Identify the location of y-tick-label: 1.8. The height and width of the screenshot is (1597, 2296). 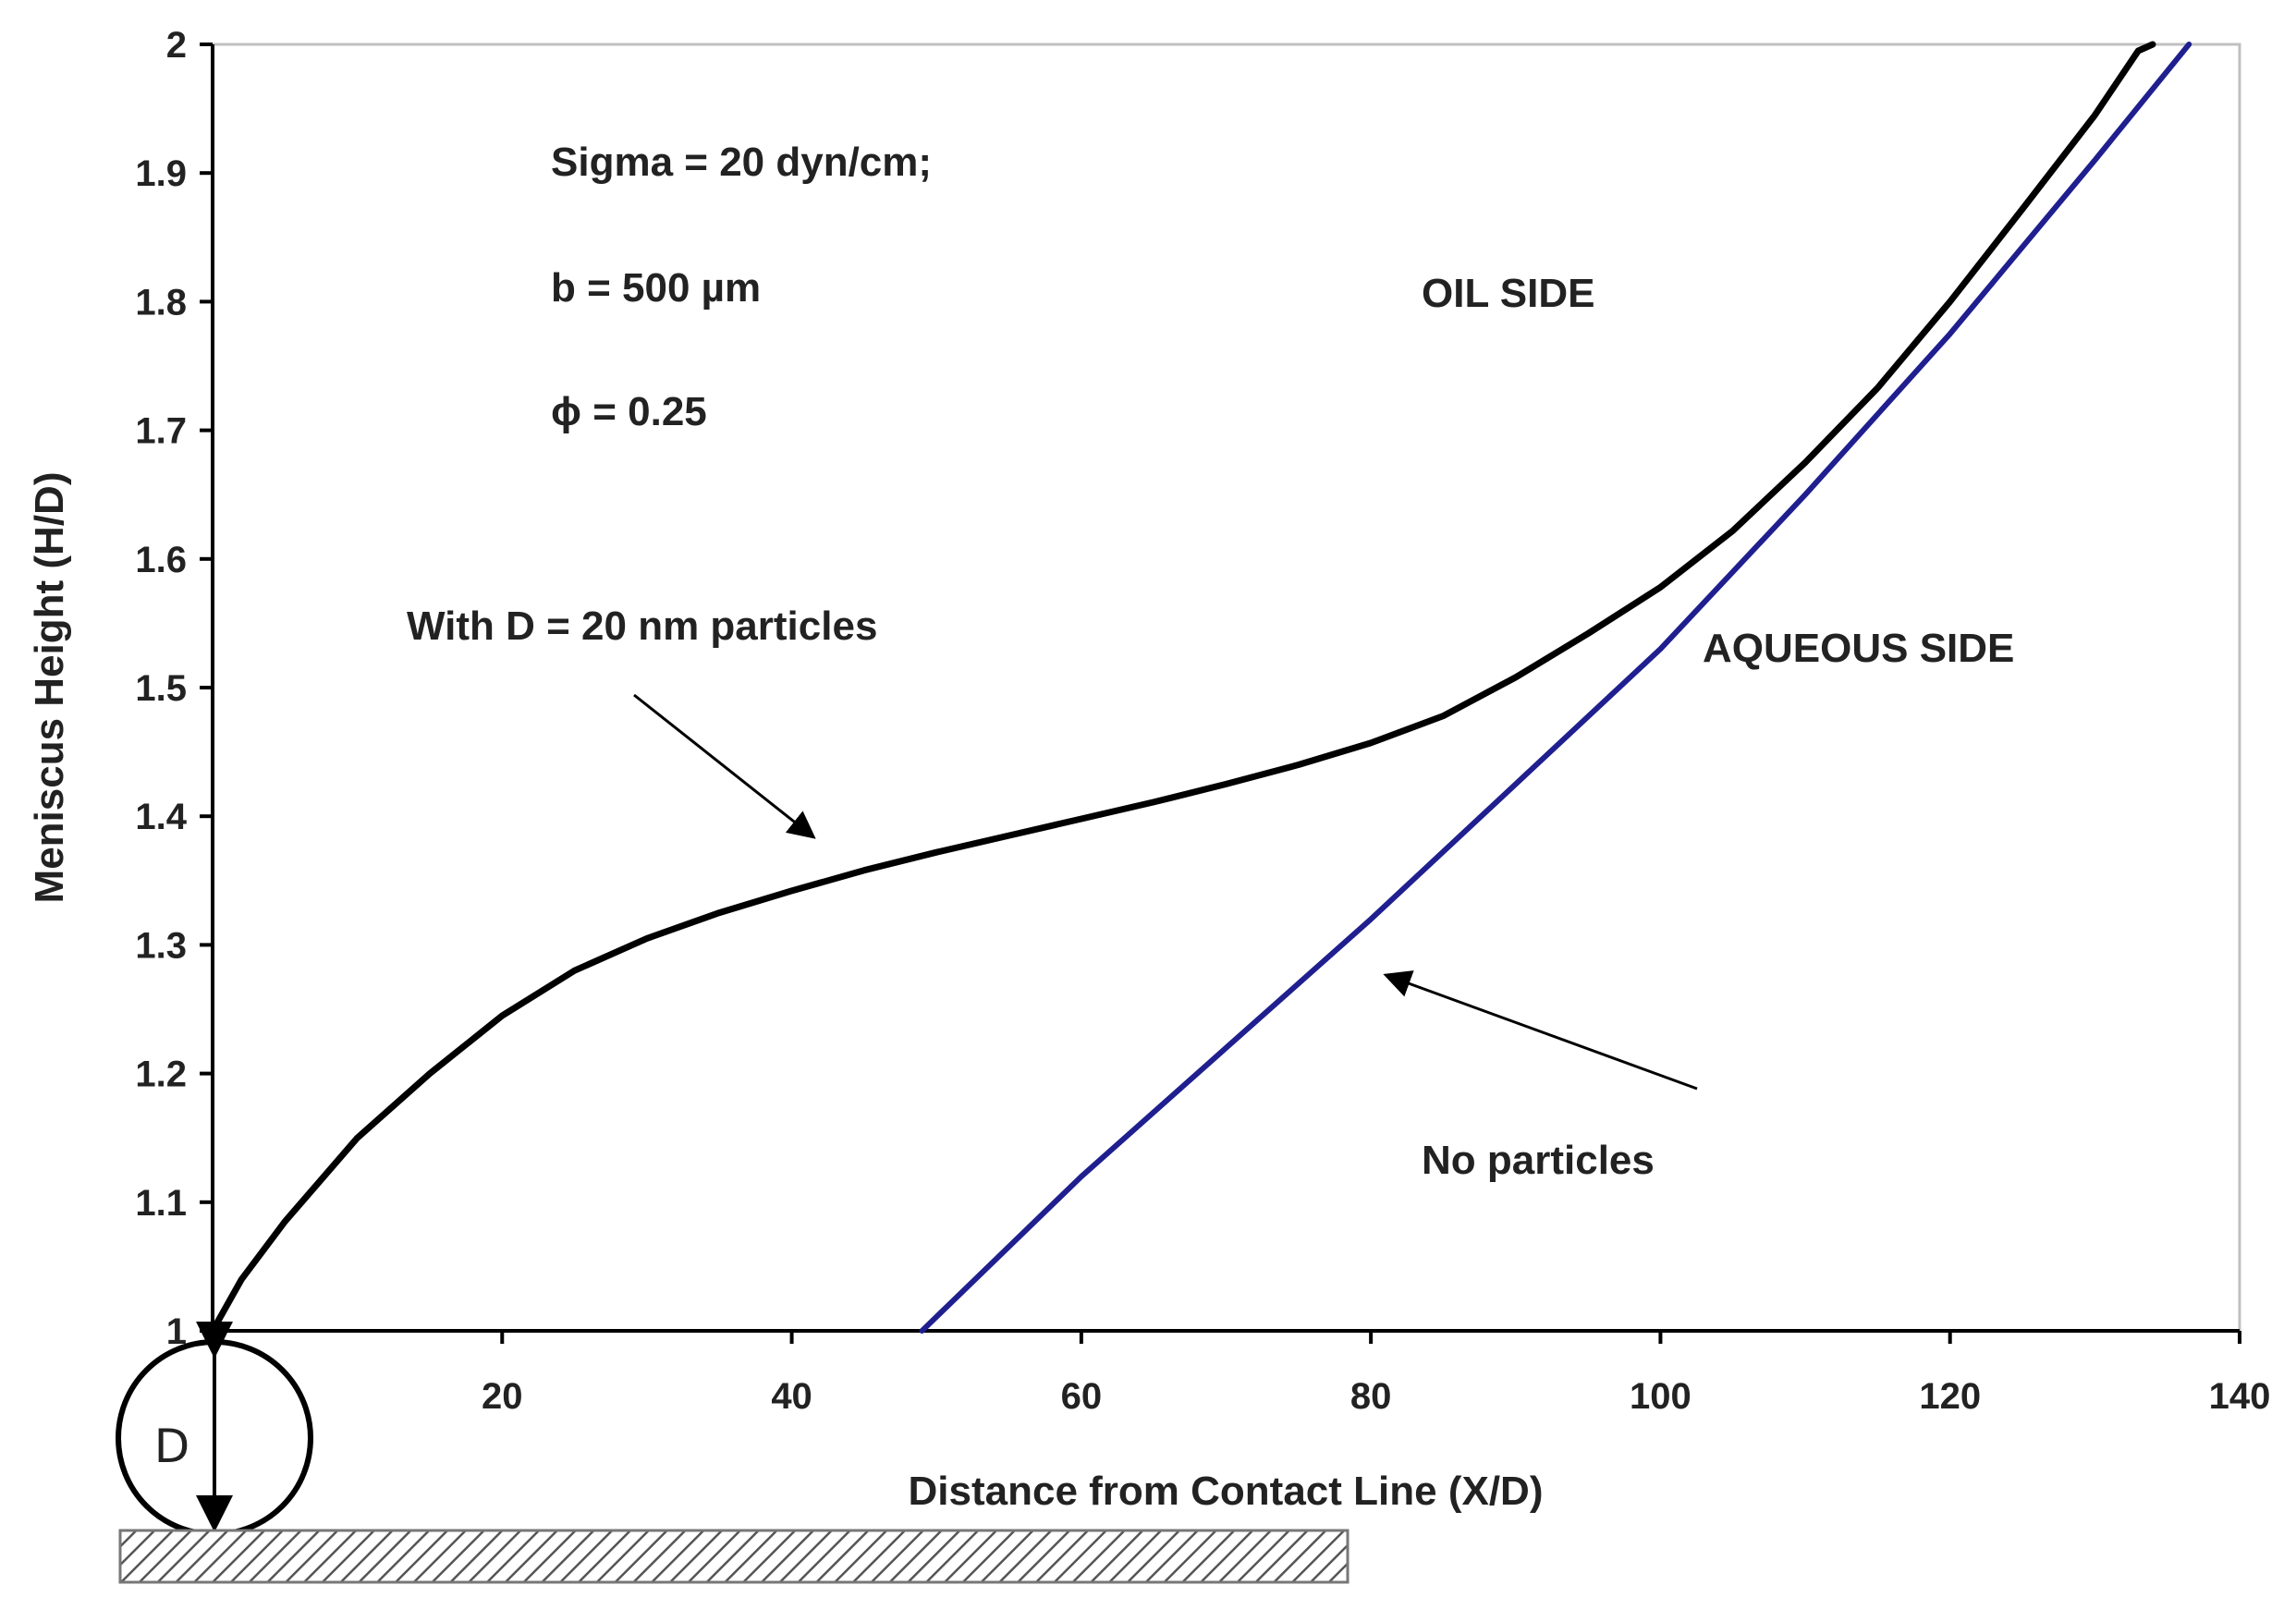
(161, 302).